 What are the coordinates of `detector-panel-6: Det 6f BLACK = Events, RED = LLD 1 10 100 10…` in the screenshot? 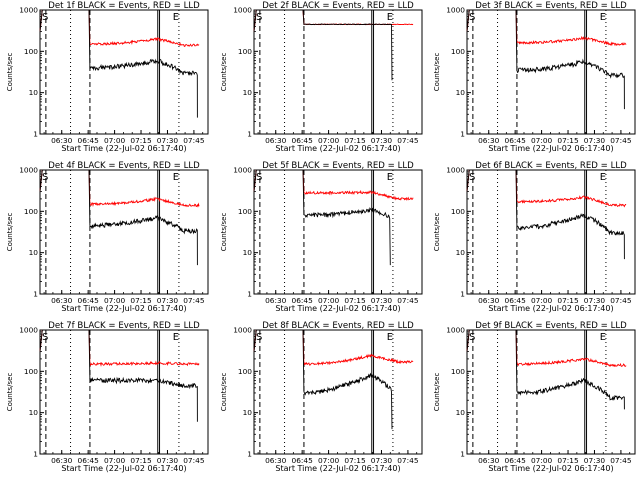 It's located at (534, 237).